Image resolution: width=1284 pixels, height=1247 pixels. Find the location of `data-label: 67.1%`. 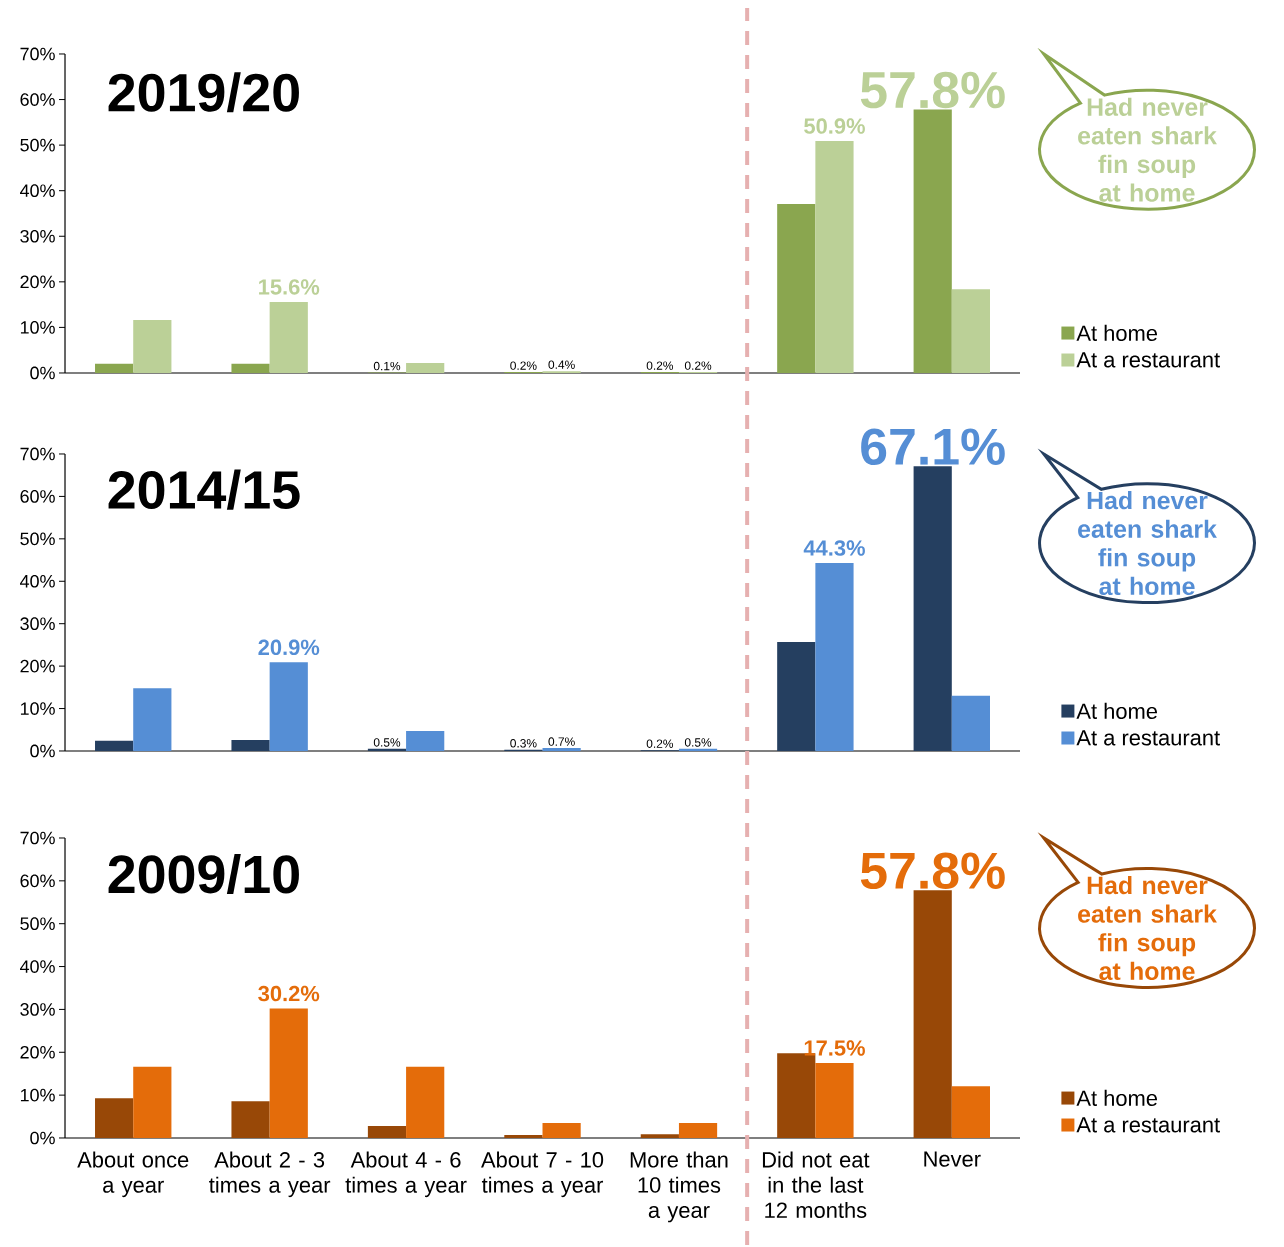

data-label: 67.1% is located at coordinates (933, 447).